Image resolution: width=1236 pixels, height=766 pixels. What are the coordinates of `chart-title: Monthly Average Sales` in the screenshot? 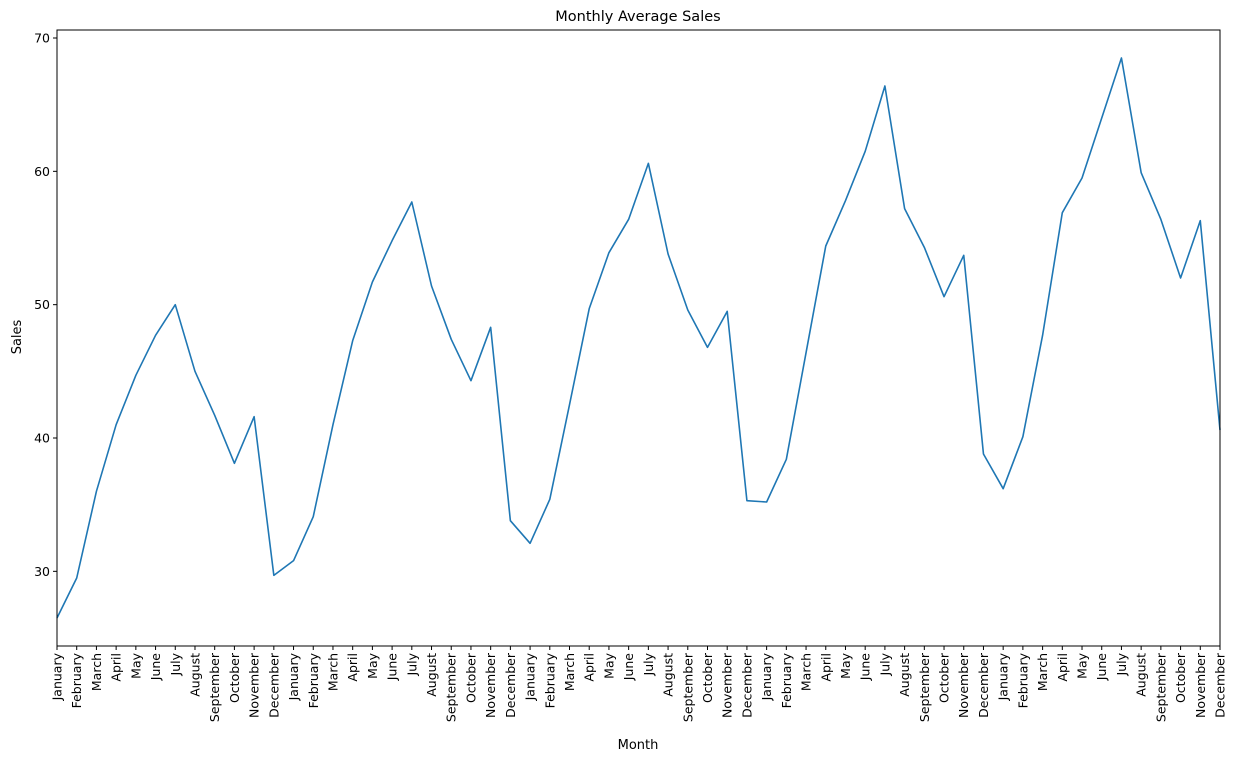 It's located at (637, 17).